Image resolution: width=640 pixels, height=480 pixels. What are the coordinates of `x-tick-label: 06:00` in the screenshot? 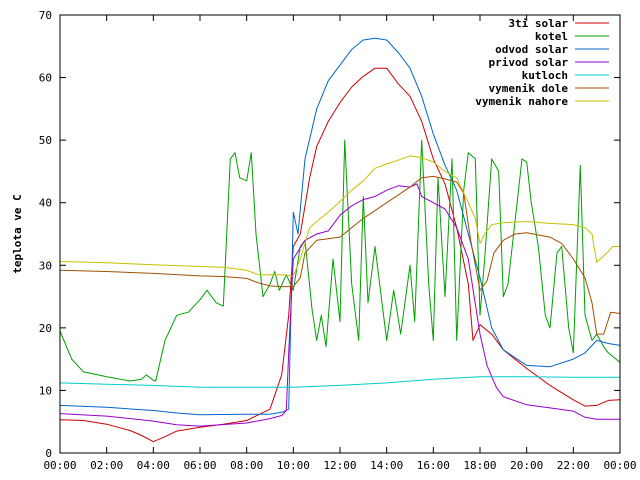 It's located at (199, 465).